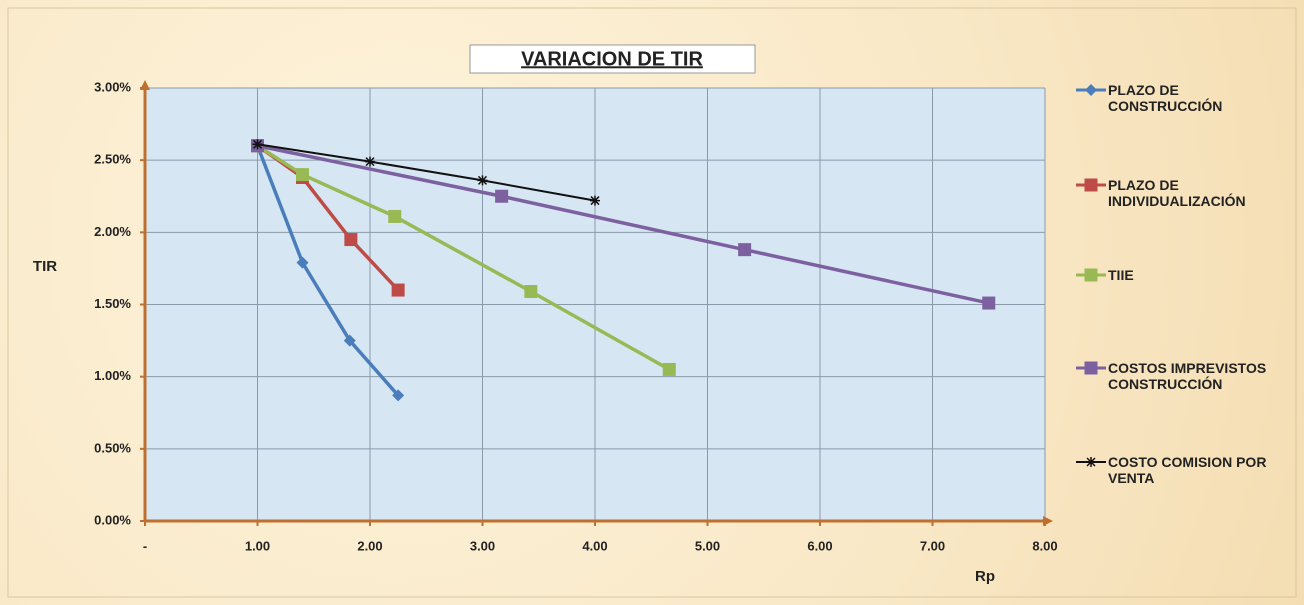 This screenshot has width=1304, height=605. I want to click on x-tick-label: 2.00, so click(369, 545).